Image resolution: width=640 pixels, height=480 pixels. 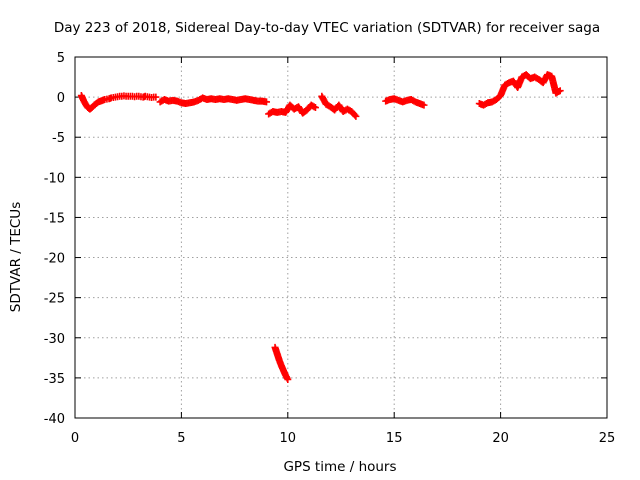 I want to click on y-tick-label: -40, so click(x=54, y=419).